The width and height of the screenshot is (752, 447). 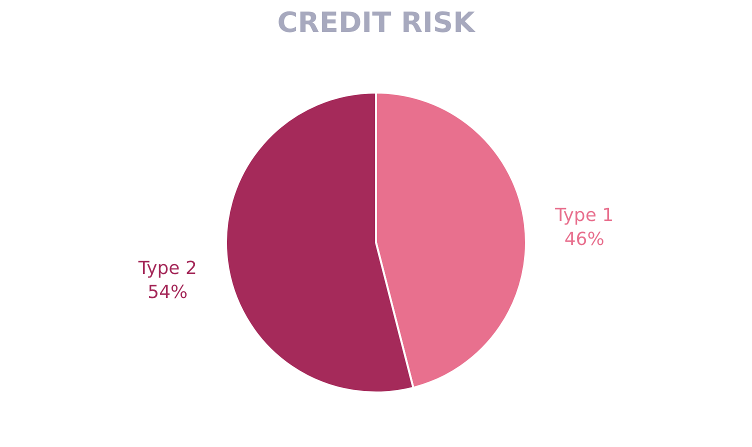 I want to click on slice-label: Type 1, so click(x=584, y=215).